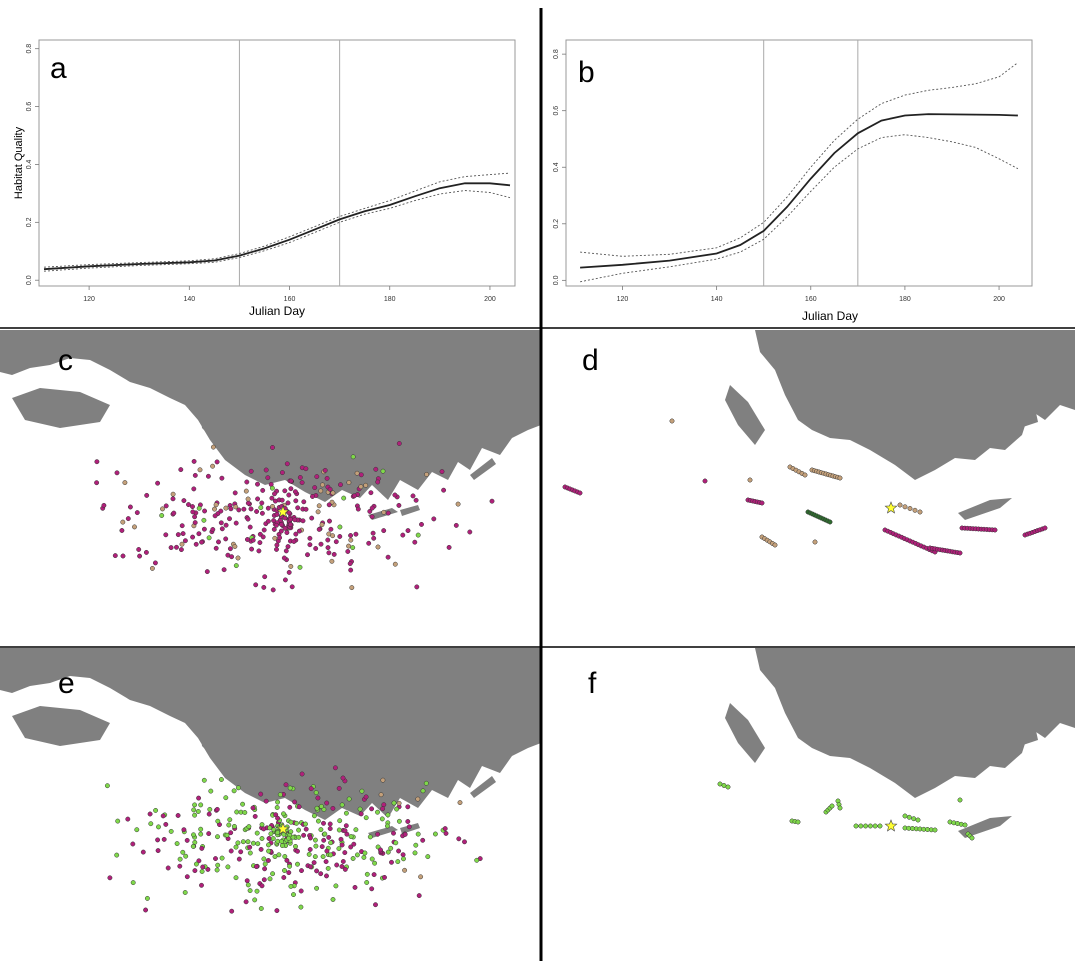 This screenshot has height=961, width=1075. I want to click on land-mass, so click(270, 734).